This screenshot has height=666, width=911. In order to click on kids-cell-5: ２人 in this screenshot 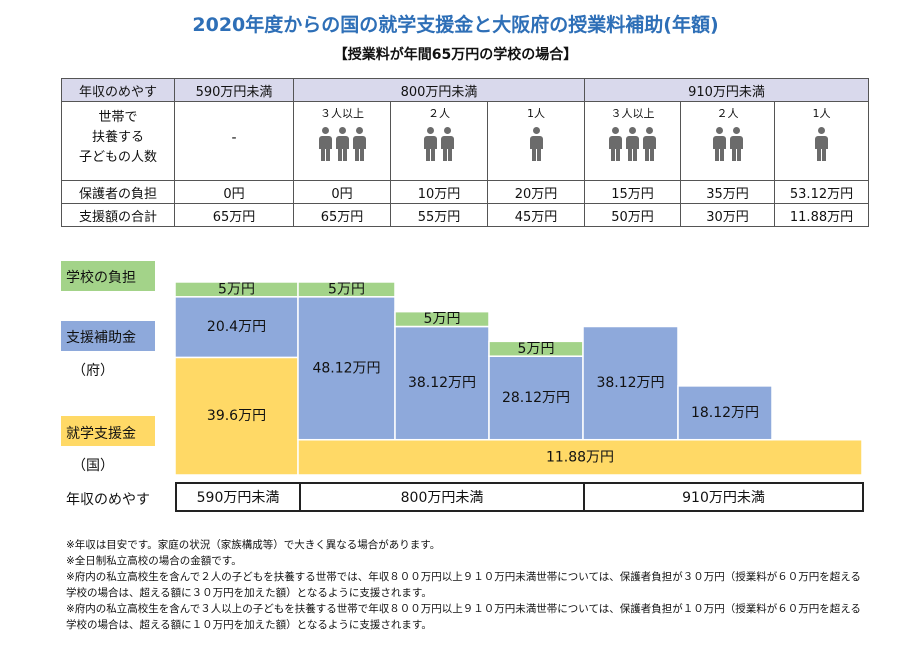, I will do `click(727, 141)`.